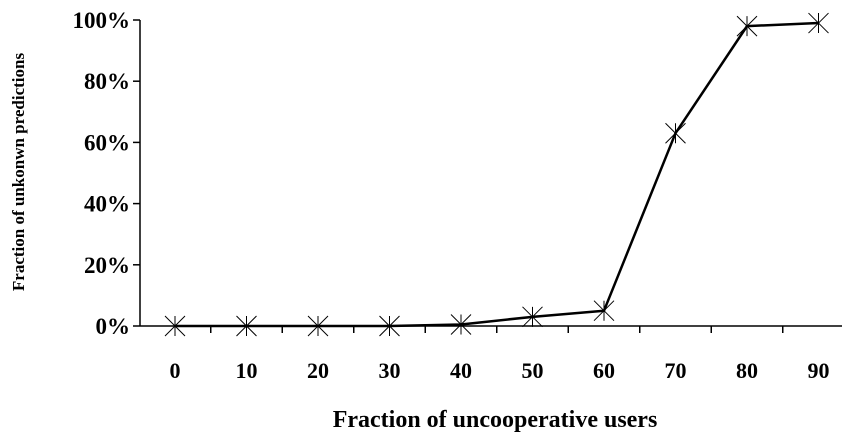 Image resolution: width=842 pixels, height=436 pixels. What do you see at coordinates (533, 370) in the screenshot?
I see `x-tick-label: 50` at bounding box center [533, 370].